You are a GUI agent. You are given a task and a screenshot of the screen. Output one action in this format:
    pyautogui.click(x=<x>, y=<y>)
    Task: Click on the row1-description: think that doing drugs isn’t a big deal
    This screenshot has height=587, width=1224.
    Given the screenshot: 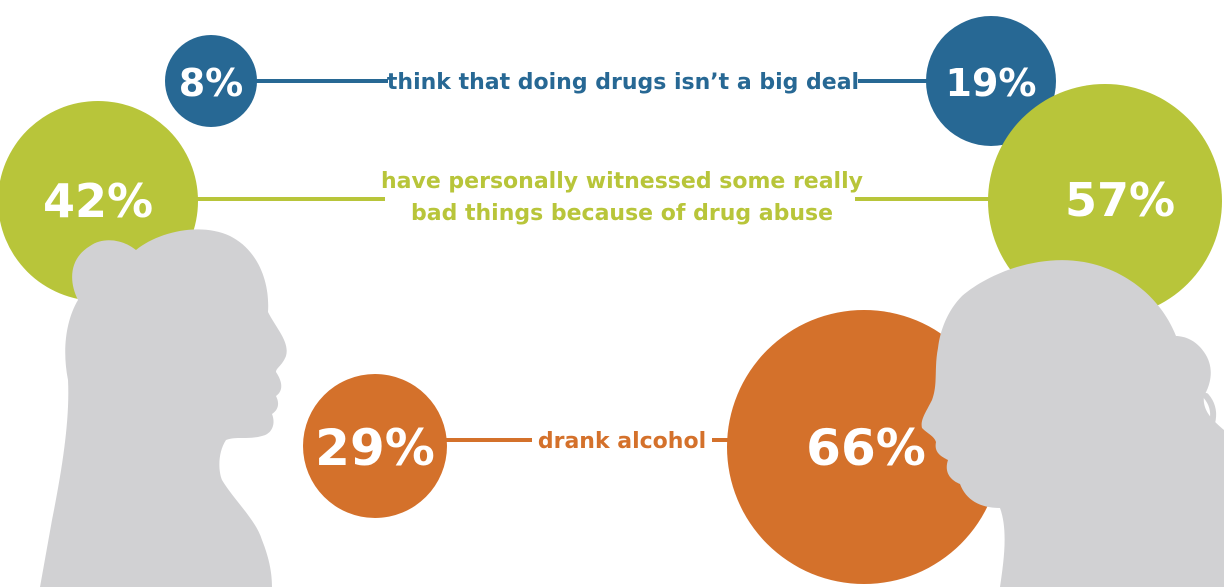 What is the action you would take?
    pyautogui.click(x=623, y=82)
    